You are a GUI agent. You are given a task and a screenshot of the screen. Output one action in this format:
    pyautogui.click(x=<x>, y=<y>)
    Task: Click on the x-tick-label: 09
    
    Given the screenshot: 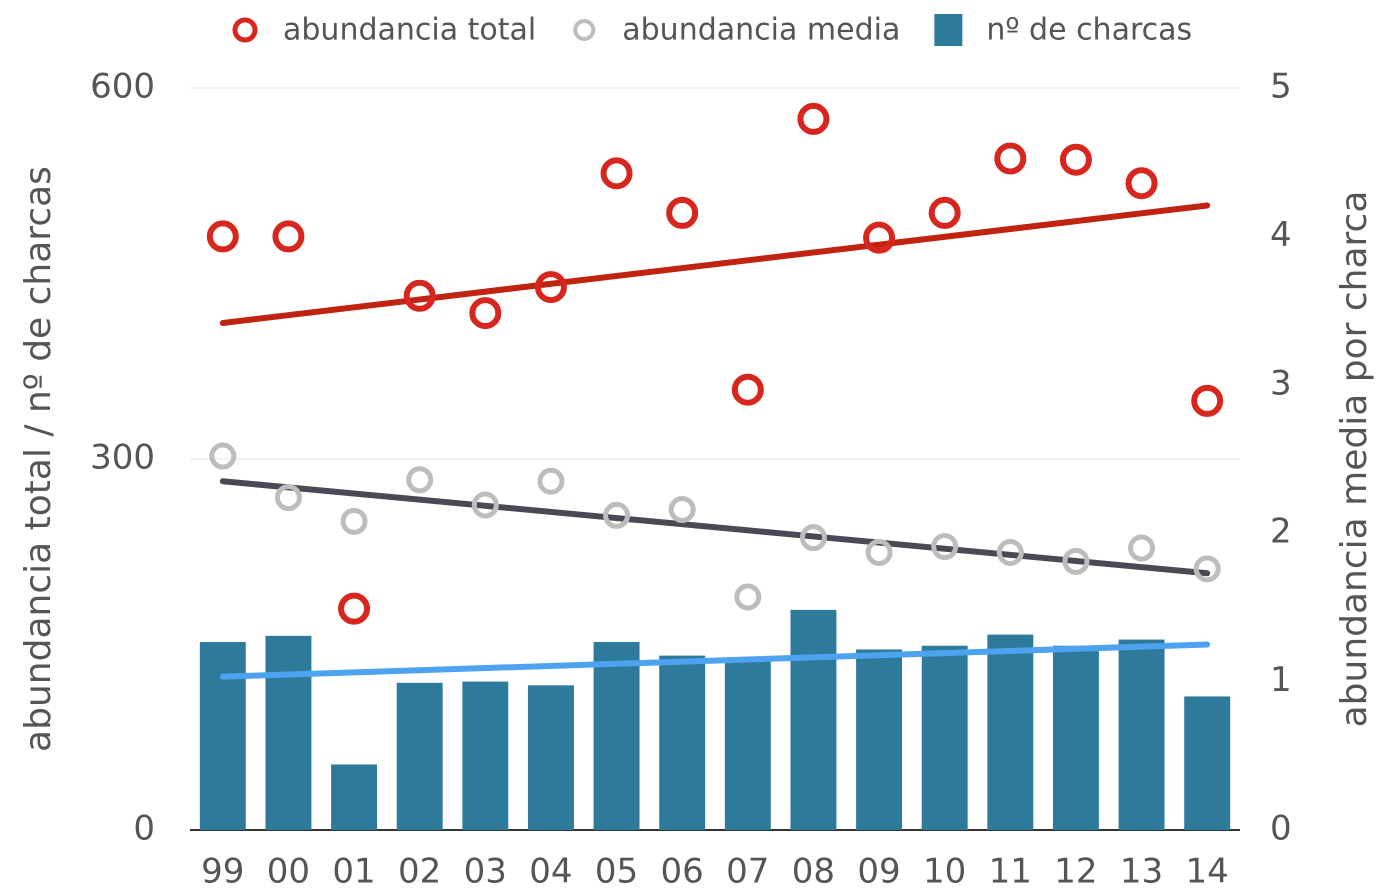 What is the action you would take?
    pyautogui.click(x=878, y=871)
    